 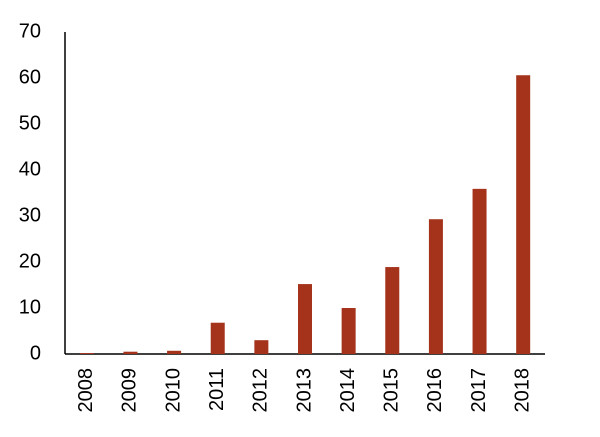 What do you see at coordinates (173, 390) in the screenshot?
I see `x-tick-label: 2010` at bounding box center [173, 390].